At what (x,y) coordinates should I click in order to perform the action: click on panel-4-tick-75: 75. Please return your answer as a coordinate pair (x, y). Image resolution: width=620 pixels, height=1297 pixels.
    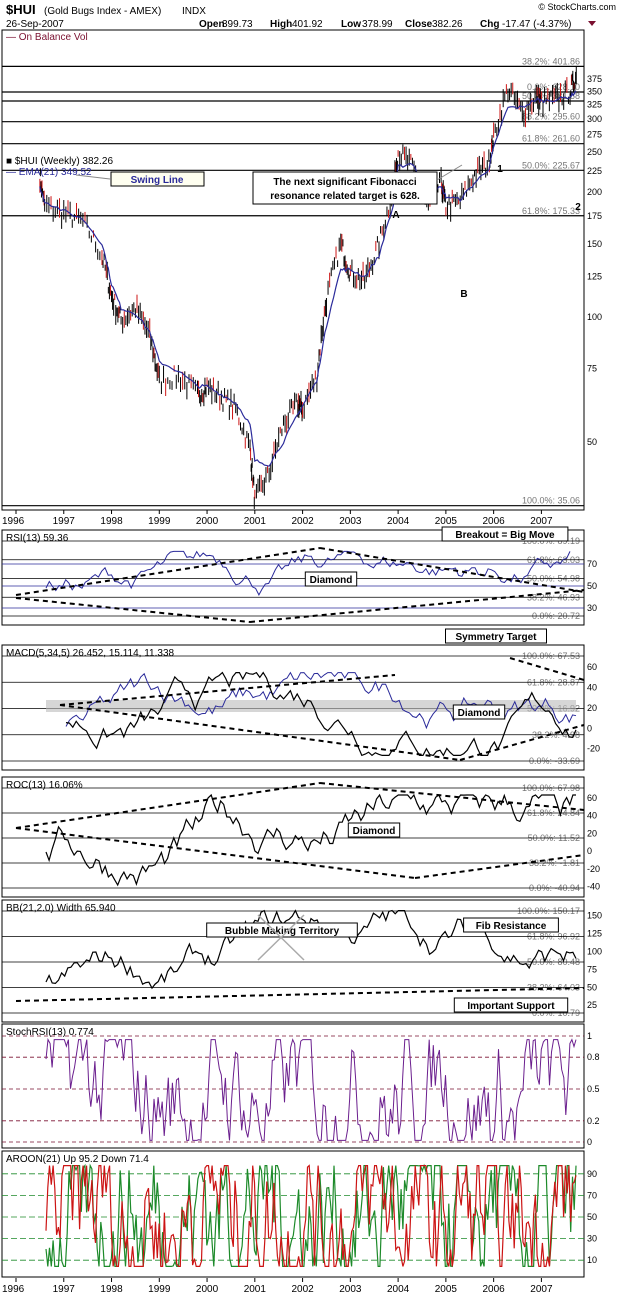
    Looking at the image, I should click on (592, 969).